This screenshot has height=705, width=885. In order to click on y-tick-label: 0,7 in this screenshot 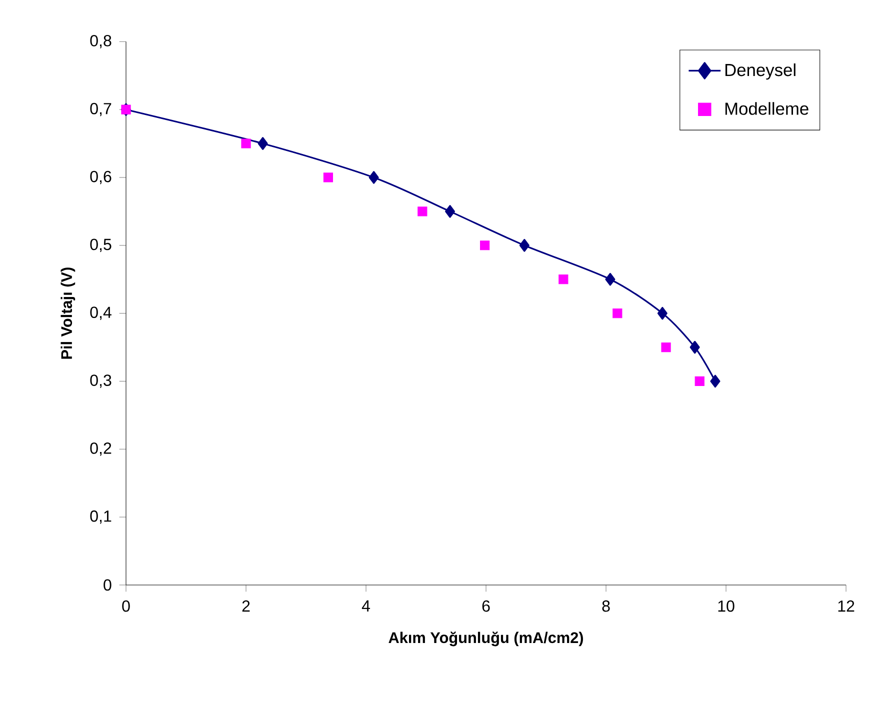, I will do `click(101, 109)`.